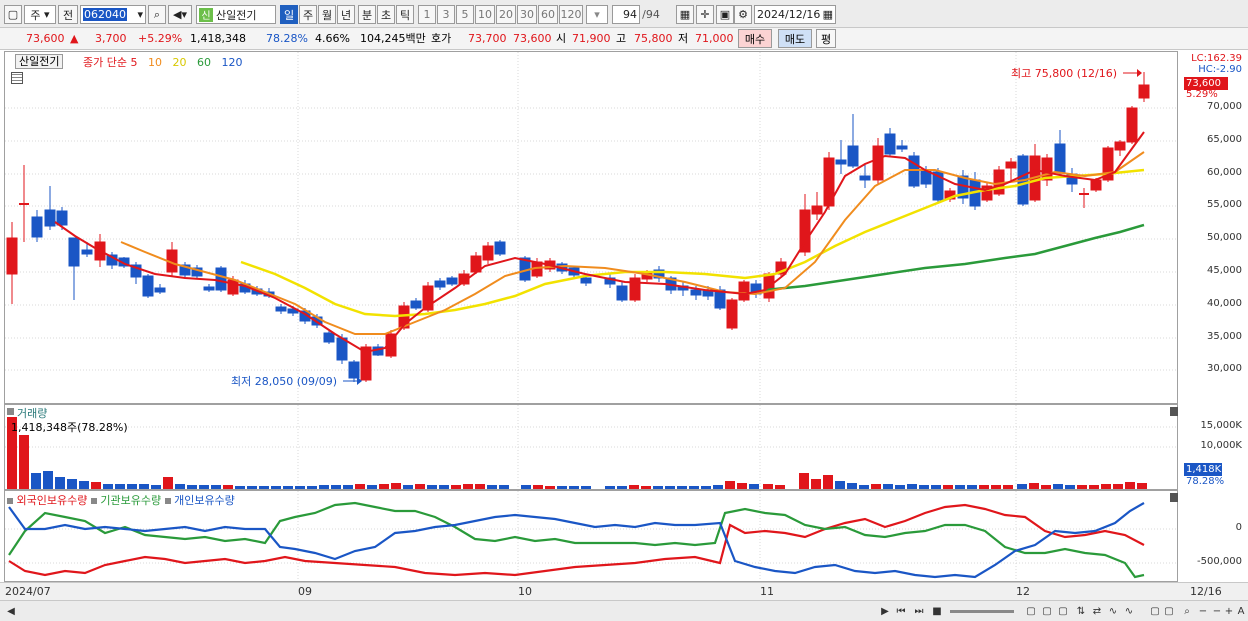 The image size is (1248, 621). What do you see at coordinates (577, 453) in the screenshot?
I see `volume-bars` at bounding box center [577, 453].